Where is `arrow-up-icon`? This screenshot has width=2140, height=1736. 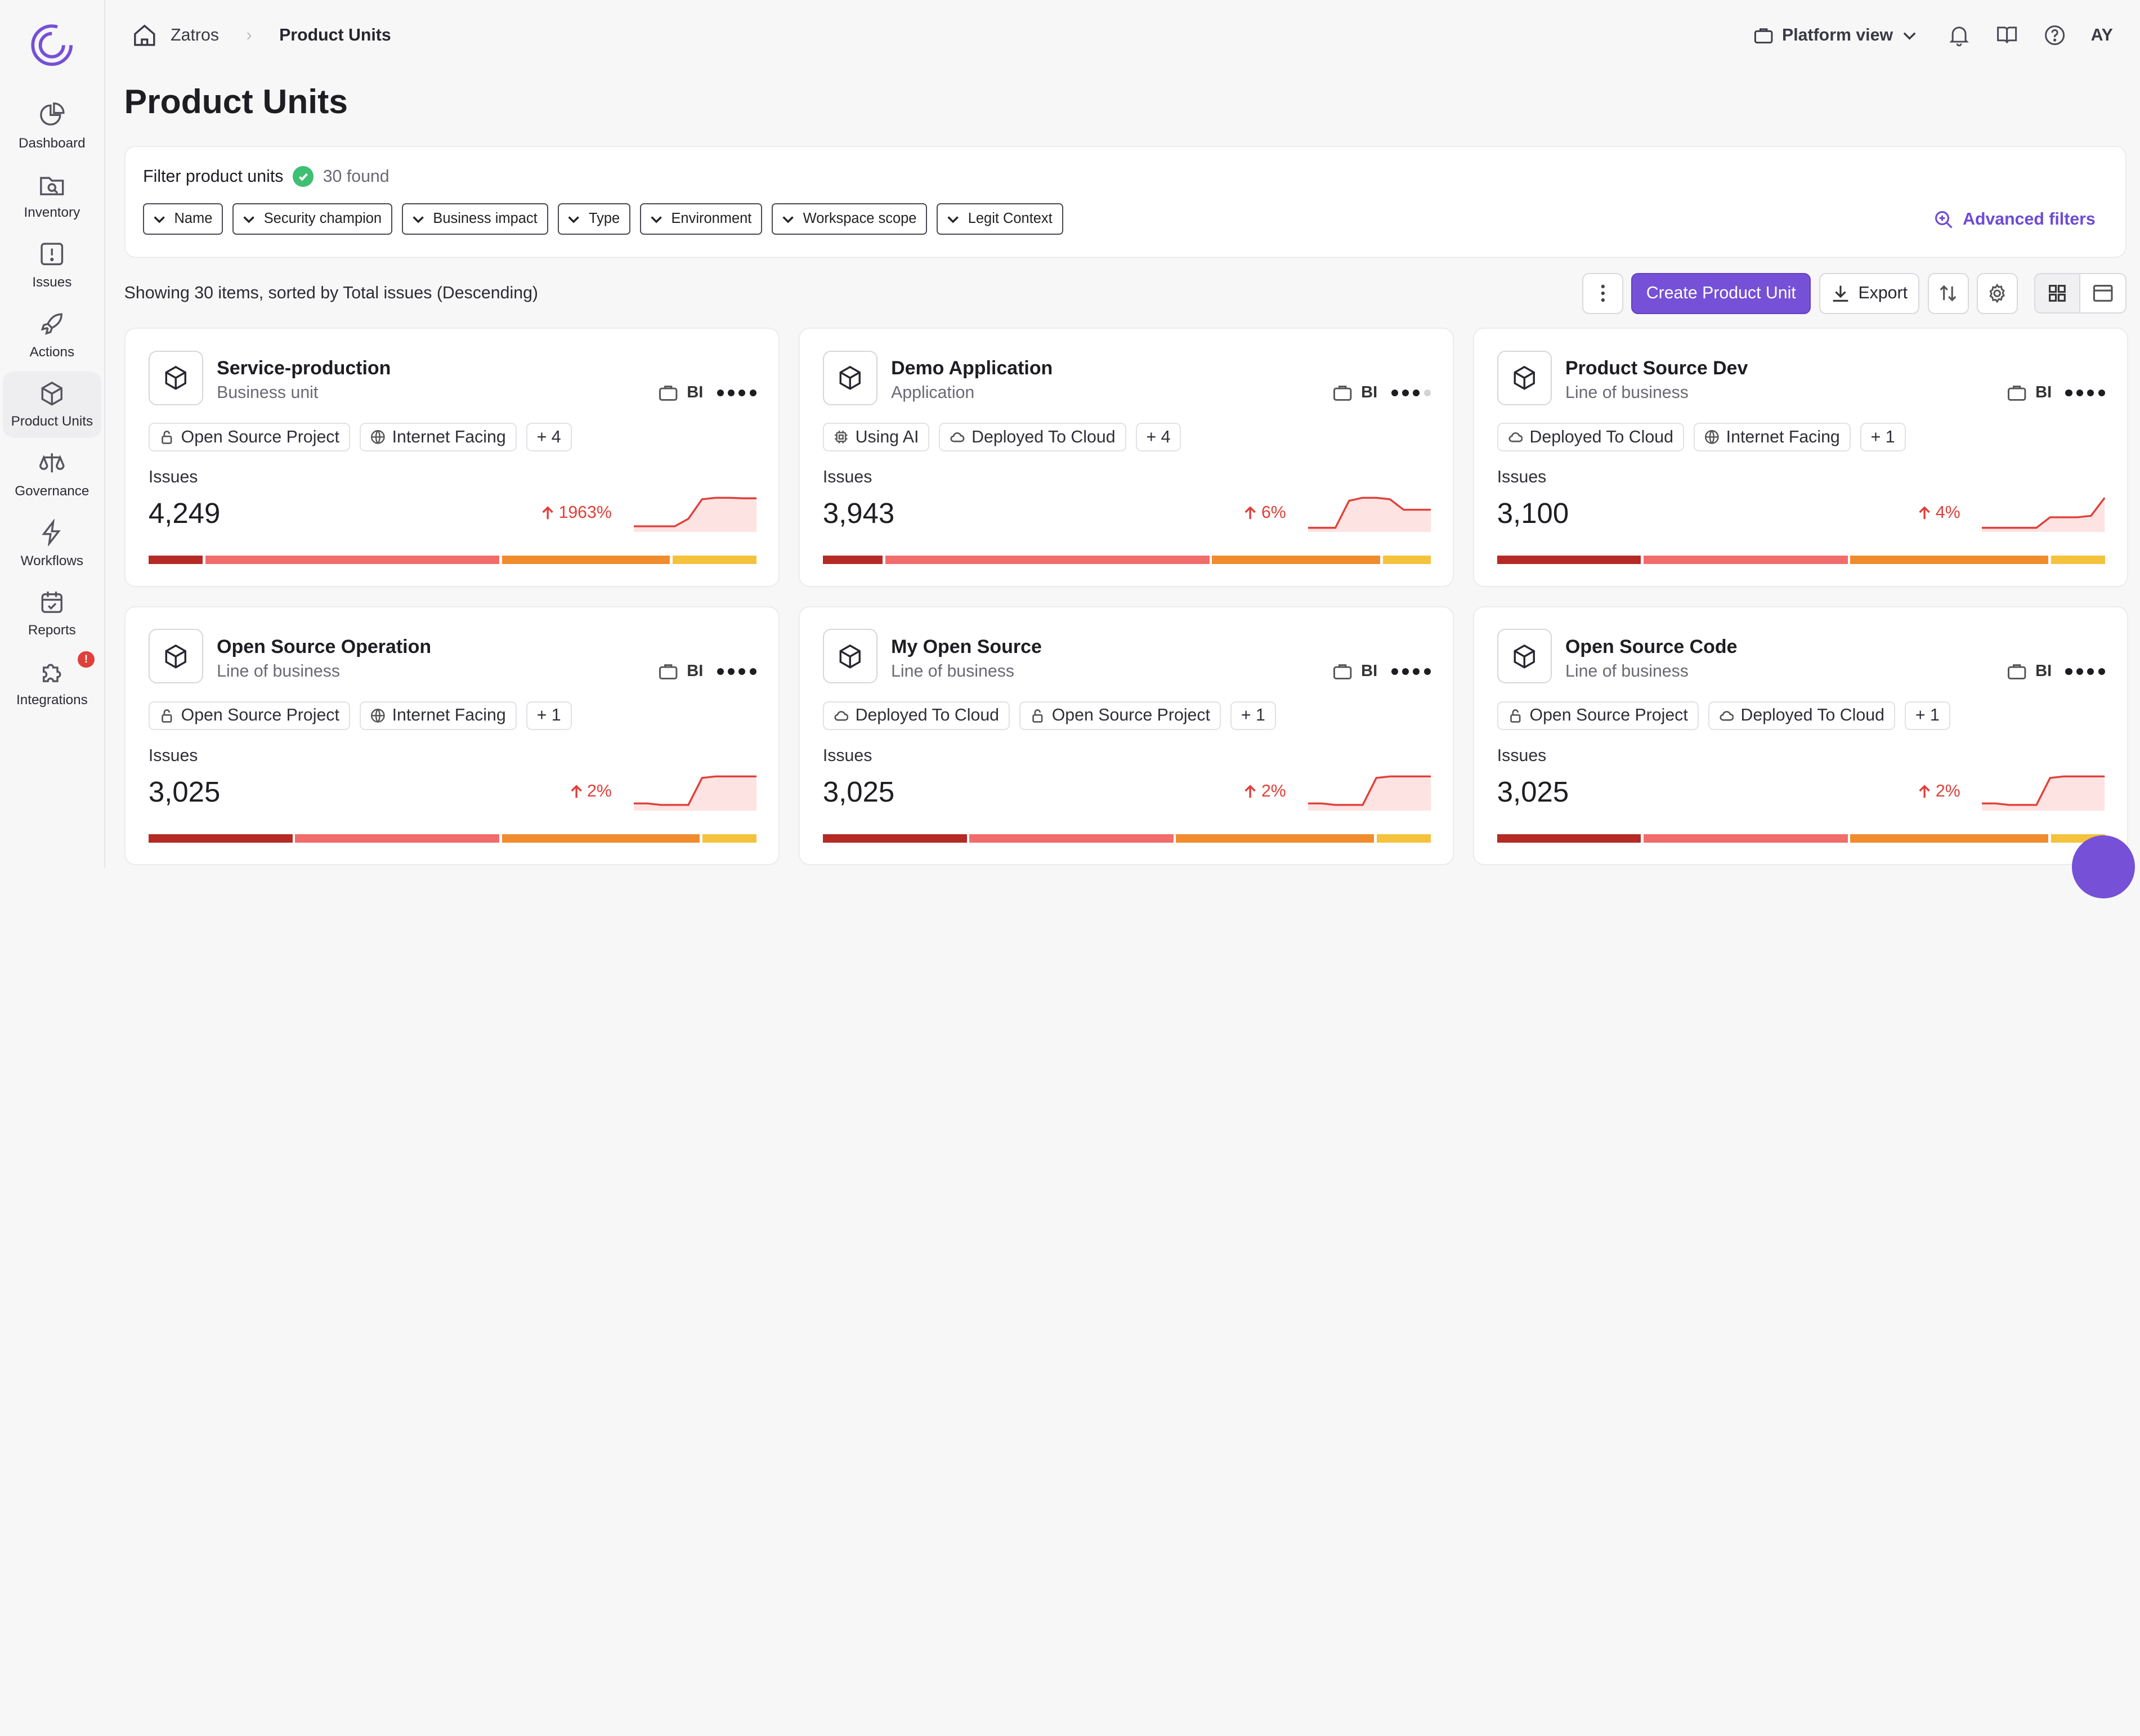 arrow-up-icon is located at coordinates (1925, 791).